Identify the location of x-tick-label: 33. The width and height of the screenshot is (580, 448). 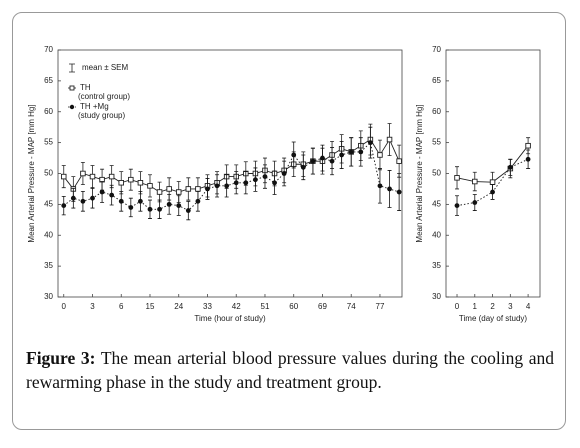
(207, 306).